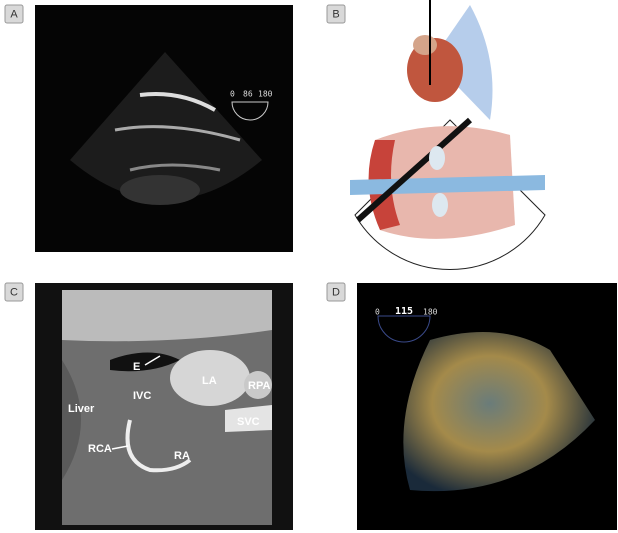 The image size is (618, 533). I want to click on anatomy-label: E, so click(136, 367).